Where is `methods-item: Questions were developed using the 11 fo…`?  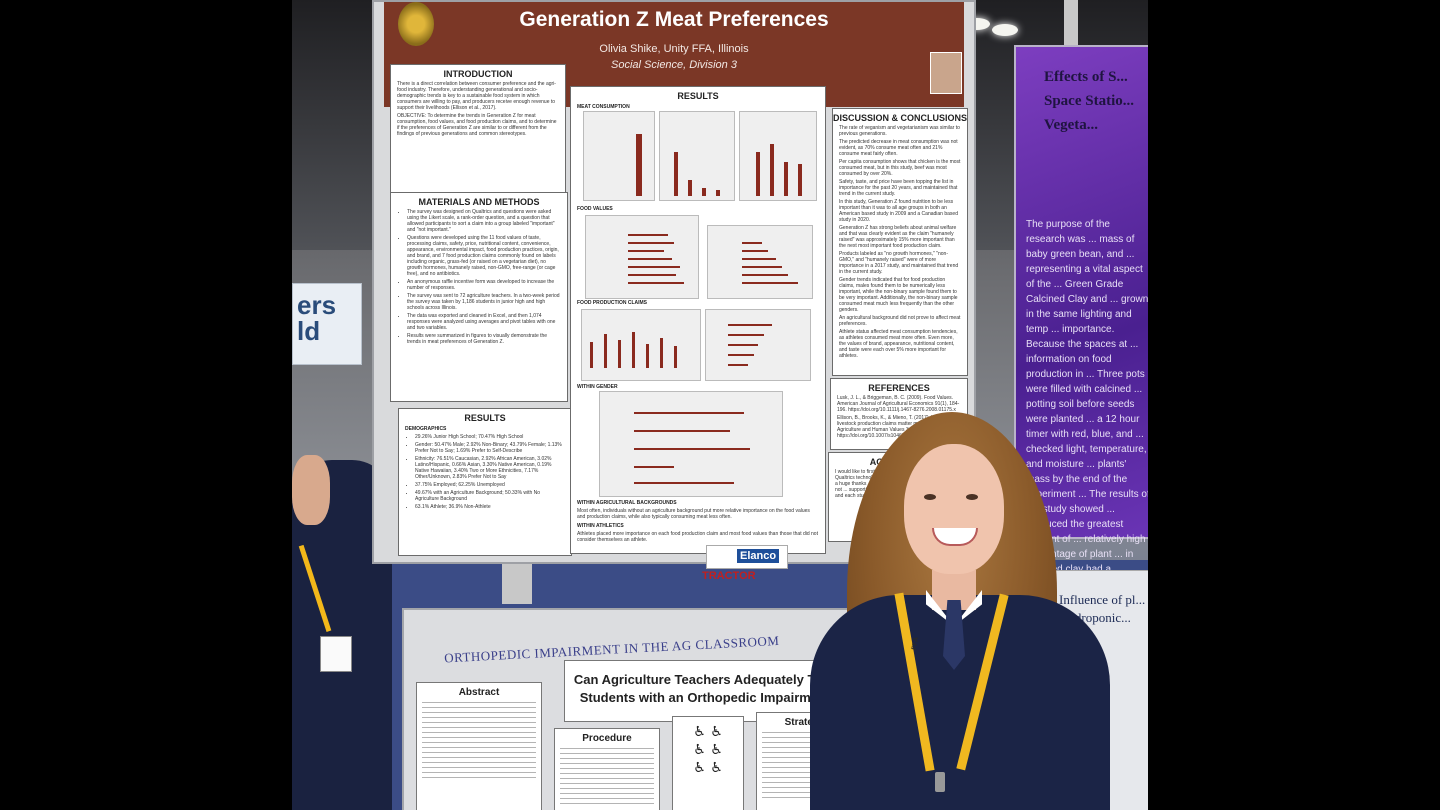 methods-item: Questions were developed using the 11 fo… is located at coordinates (484, 256).